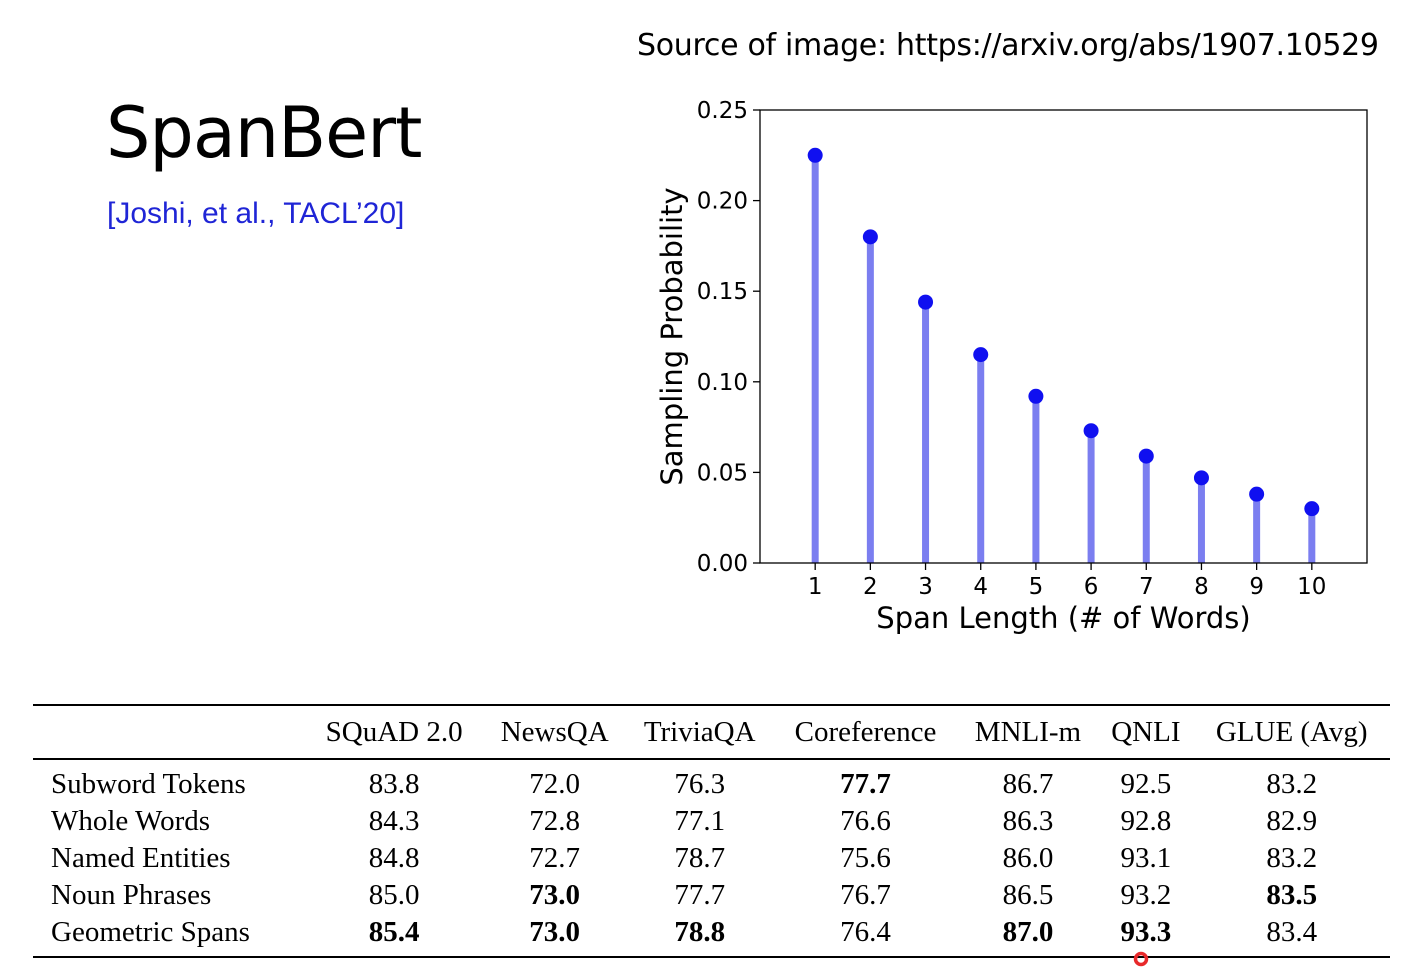 The height and width of the screenshot is (973, 1409). What do you see at coordinates (815, 587) in the screenshot?
I see `x-tick-label: 1` at bounding box center [815, 587].